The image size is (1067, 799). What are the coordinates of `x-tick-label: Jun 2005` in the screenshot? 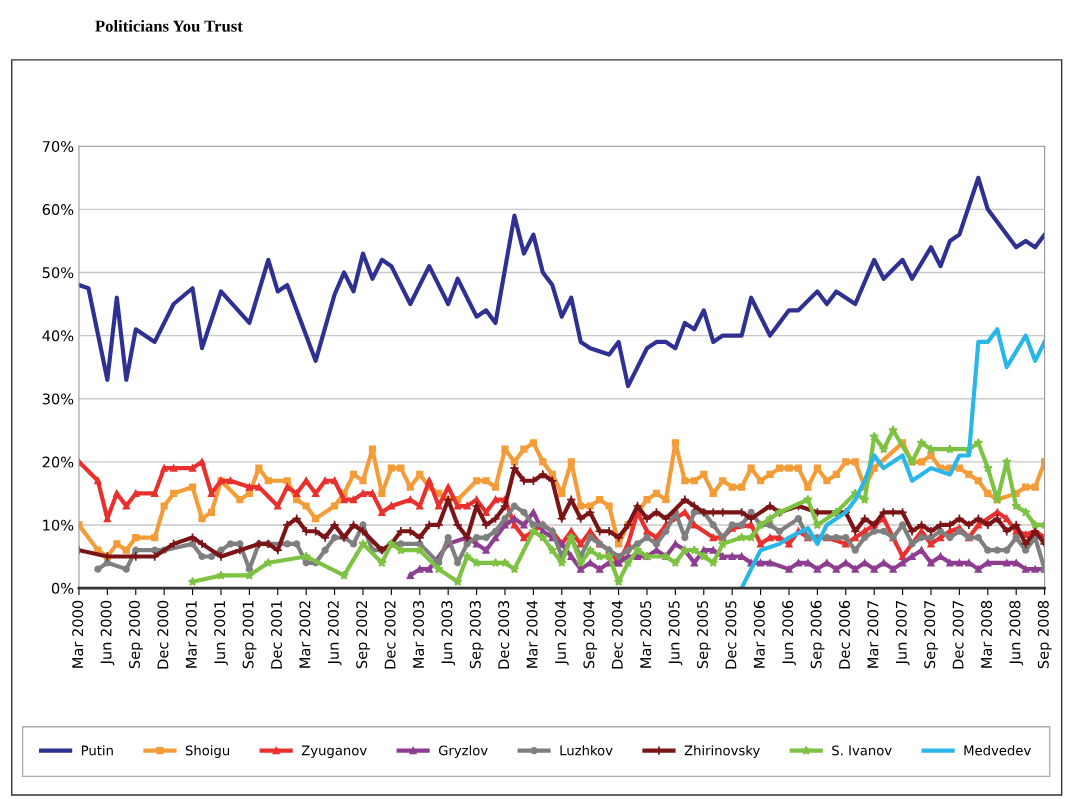 It's located at (675, 633).